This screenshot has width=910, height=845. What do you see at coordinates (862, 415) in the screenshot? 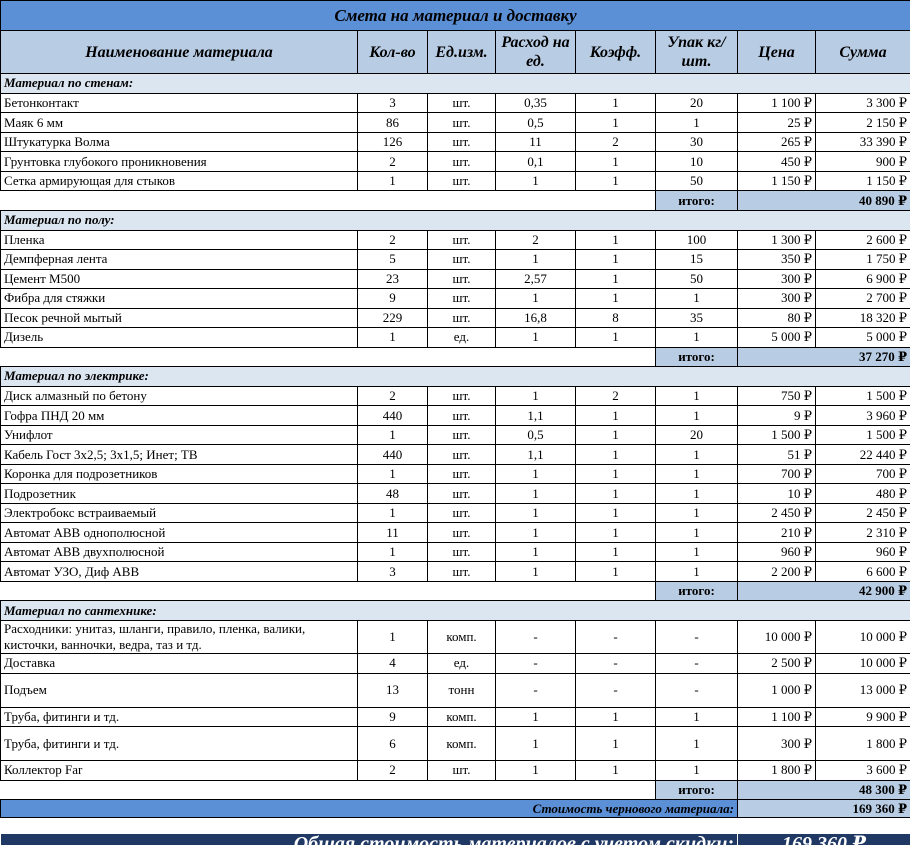
I see `amount: 3 960 ₽` at bounding box center [862, 415].